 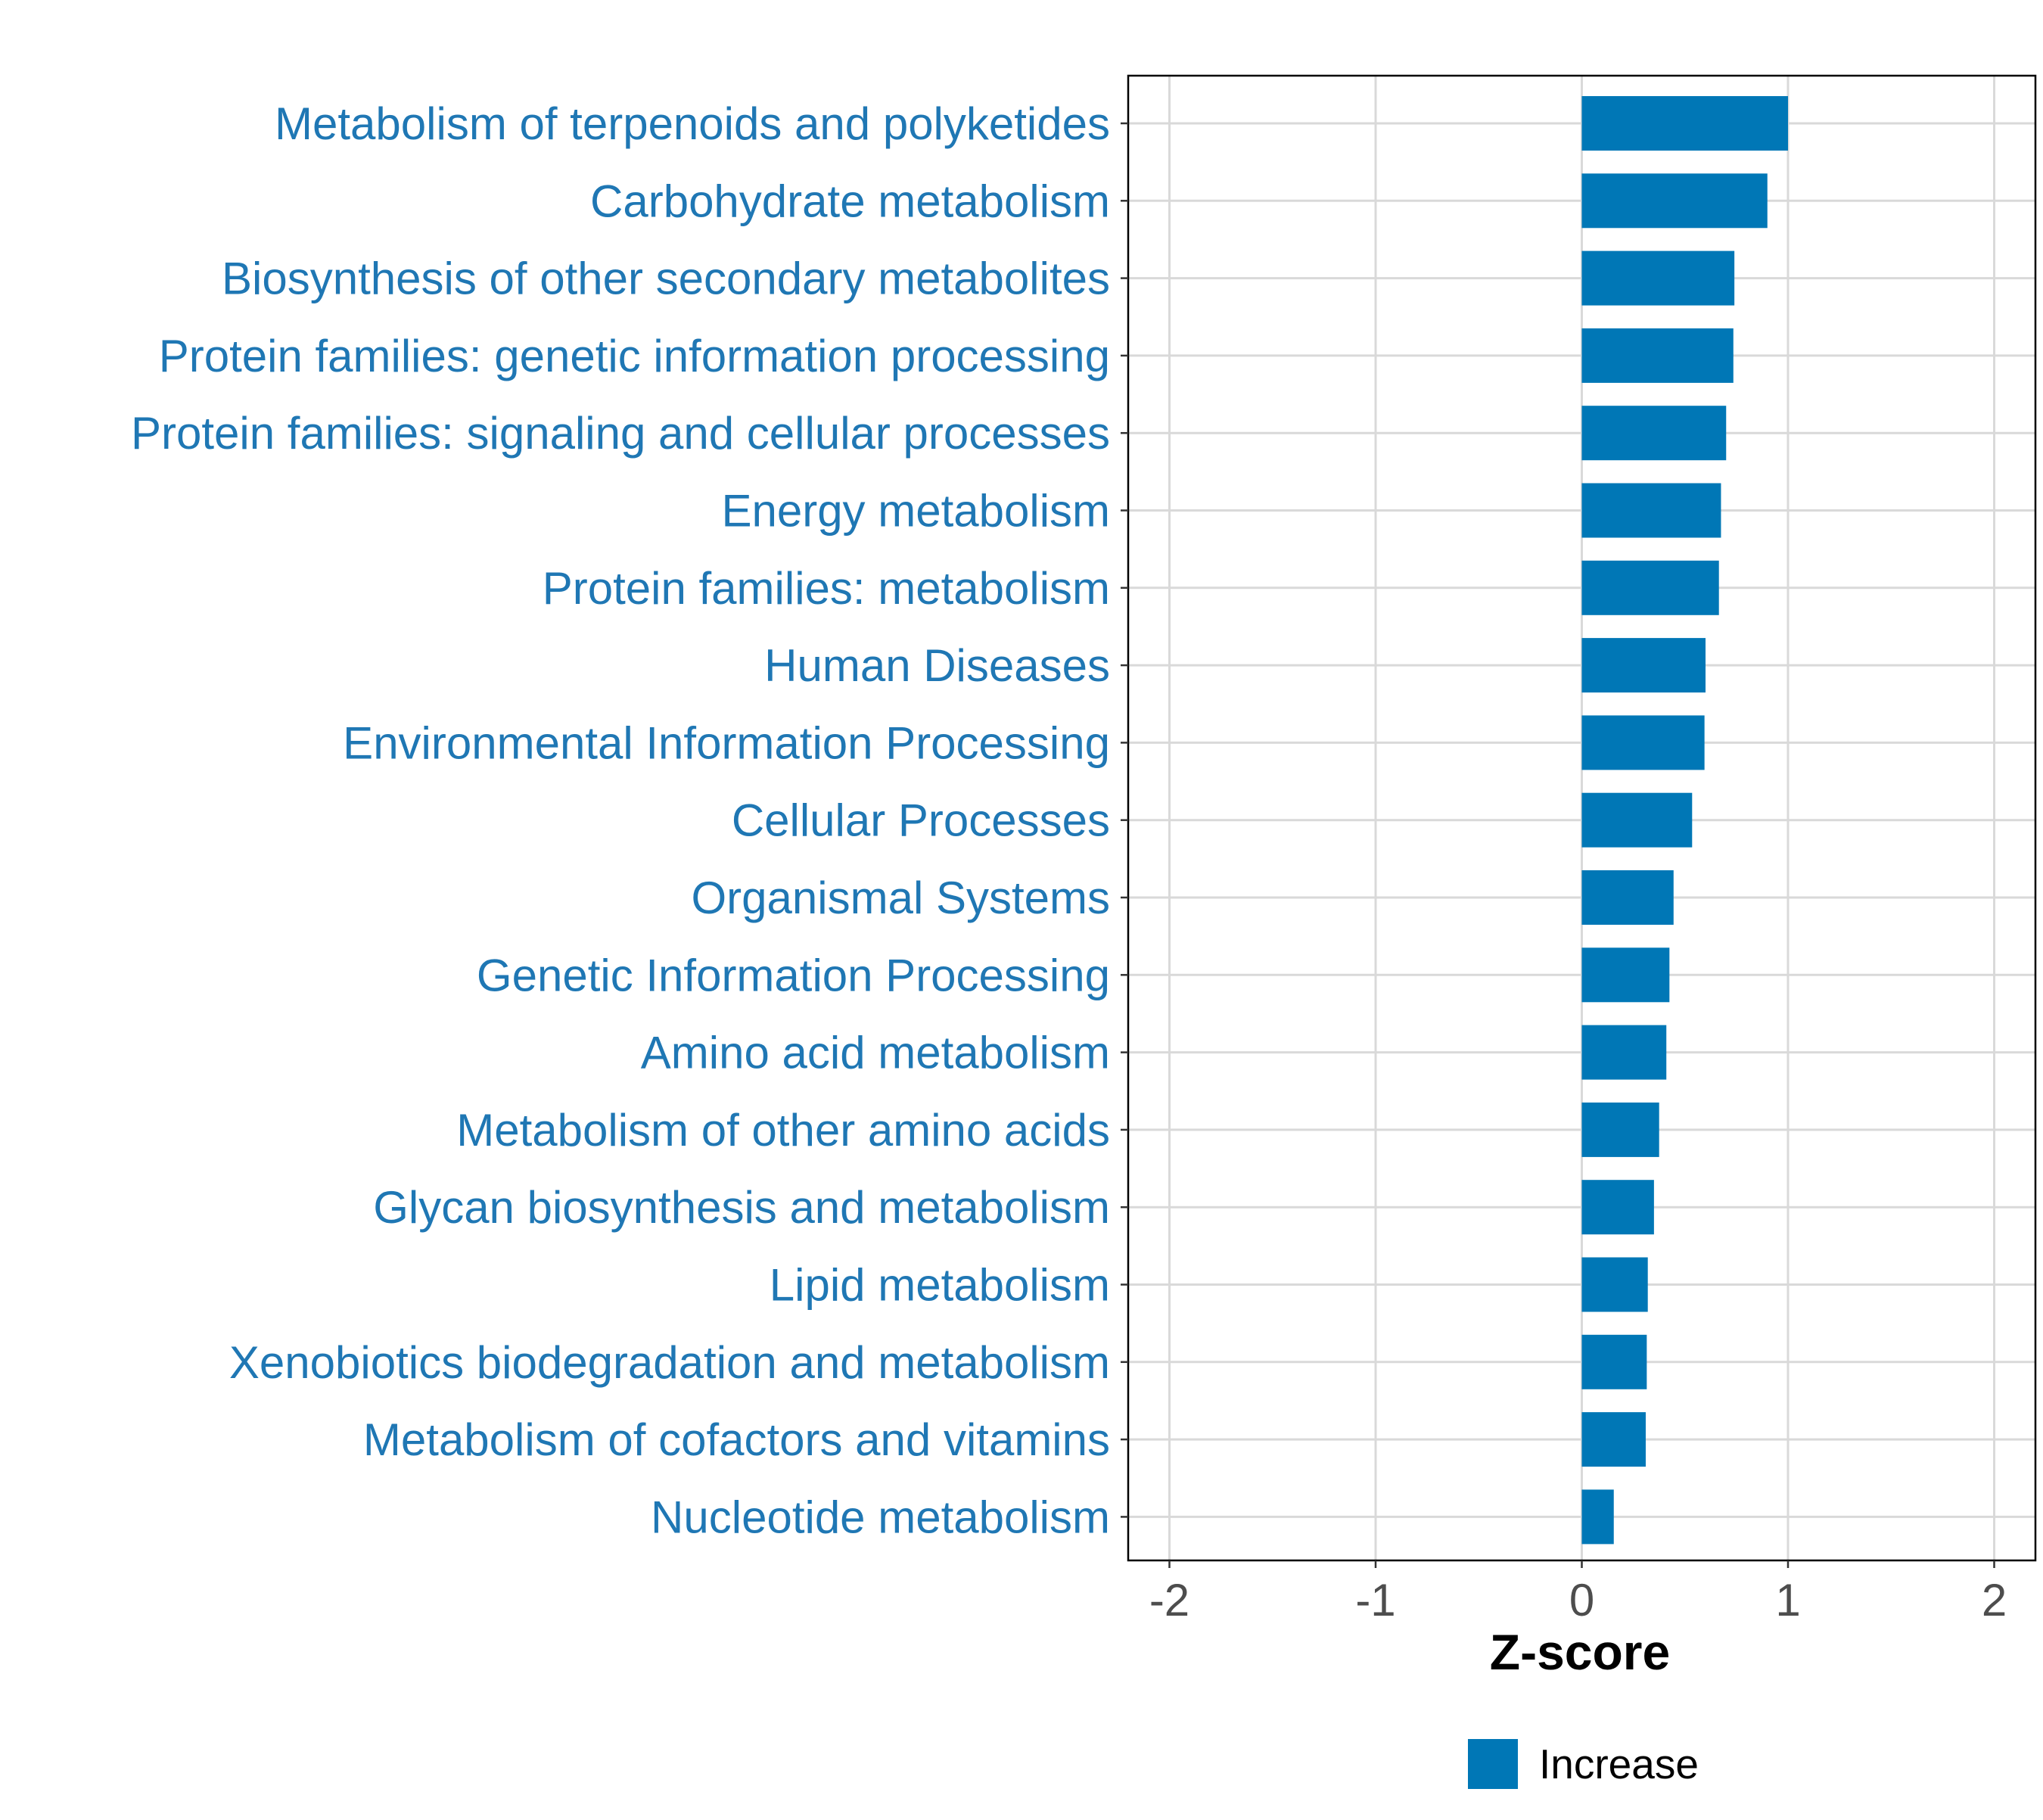 What do you see at coordinates (1493, 1764) in the screenshot?
I see `legend-swatch-increase` at bounding box center [1493, 1764].